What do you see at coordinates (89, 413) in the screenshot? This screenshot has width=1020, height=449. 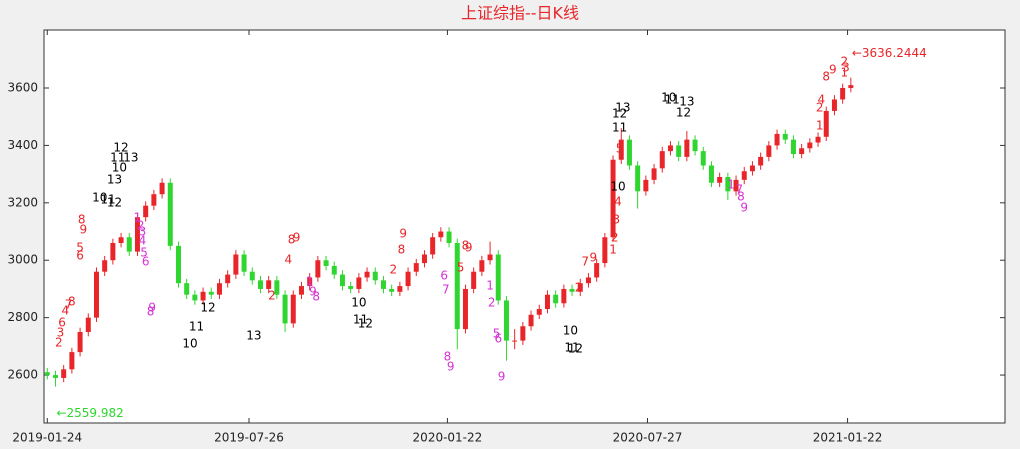 I see `extreme-label: ←2559.982` at bounding box center [89, 413].